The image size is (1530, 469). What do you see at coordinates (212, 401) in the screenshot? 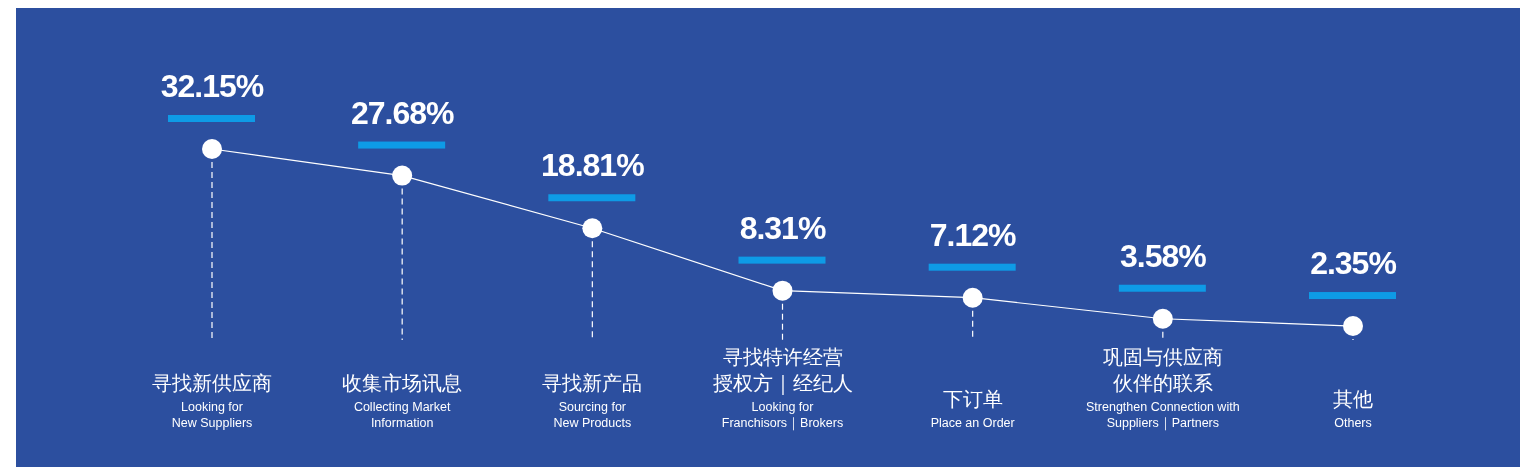
I see `x-tick-label: 寻找新供应商 Looking for New Suppliers` at bounding box center [212, 401].